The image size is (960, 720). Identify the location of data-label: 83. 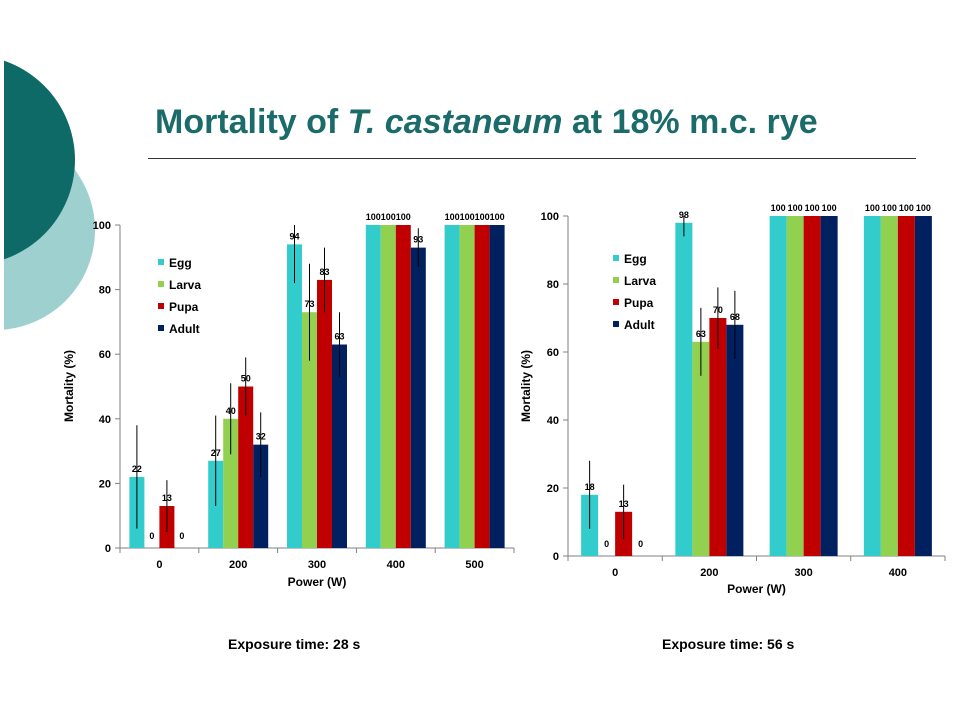
(324, 272).